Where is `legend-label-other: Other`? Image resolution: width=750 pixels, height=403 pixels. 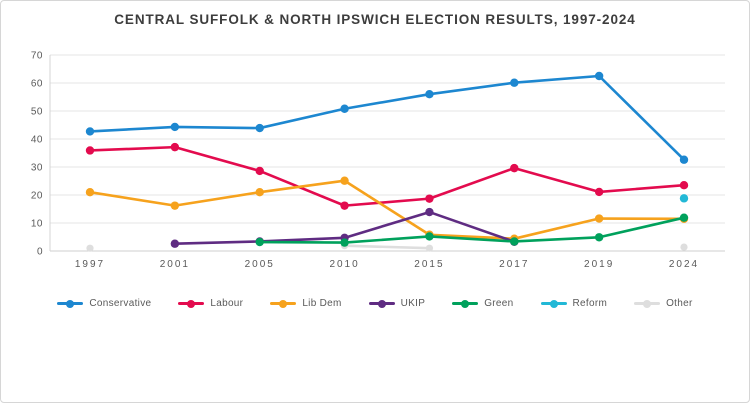
legend-label-other: Other is located at coordinates (679, 303).